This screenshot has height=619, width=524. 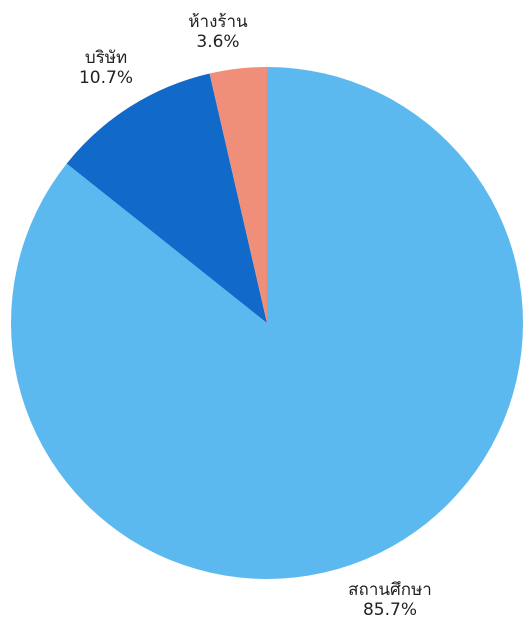 I want to click on slice-label-schools-percent: 85.7%, so click(x=389, y=609).